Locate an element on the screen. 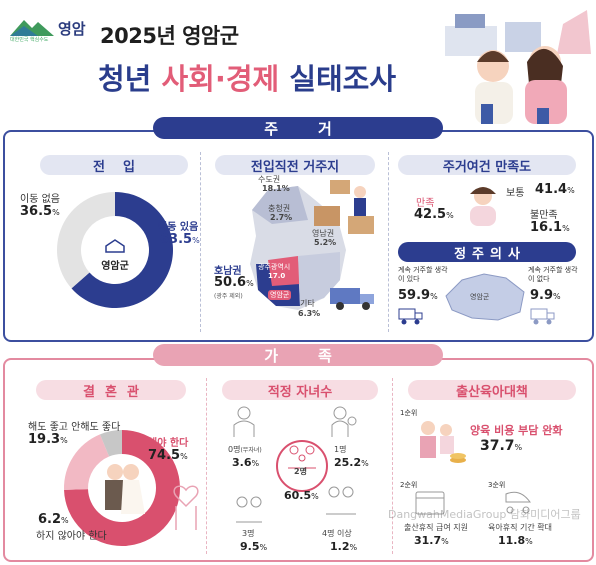  family-three-icon is located at coordinates (249, 509).